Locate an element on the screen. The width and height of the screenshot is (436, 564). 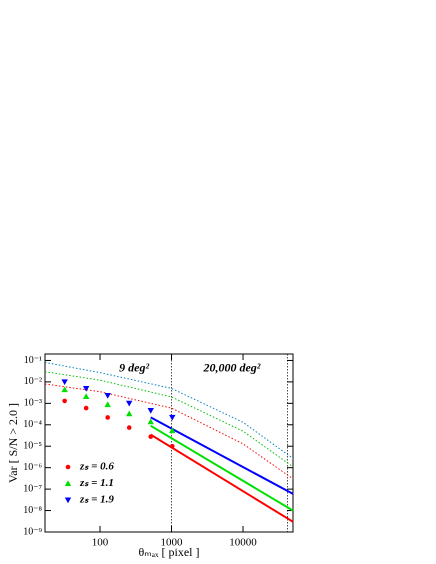
y-tick-label: 10⁻¹ is located at coordinates (33, 360).